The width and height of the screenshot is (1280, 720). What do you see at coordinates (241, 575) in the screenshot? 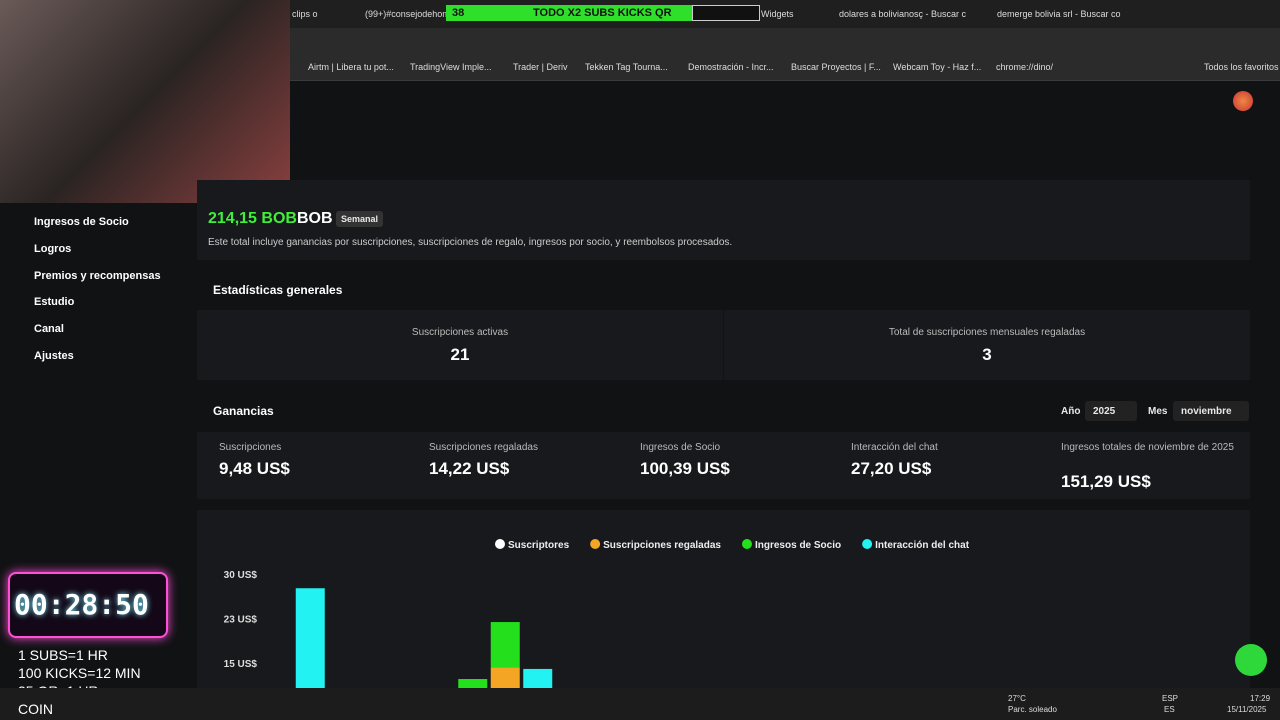
I see `y-tick-label: 30 US$` at bounding box center [241, 575].